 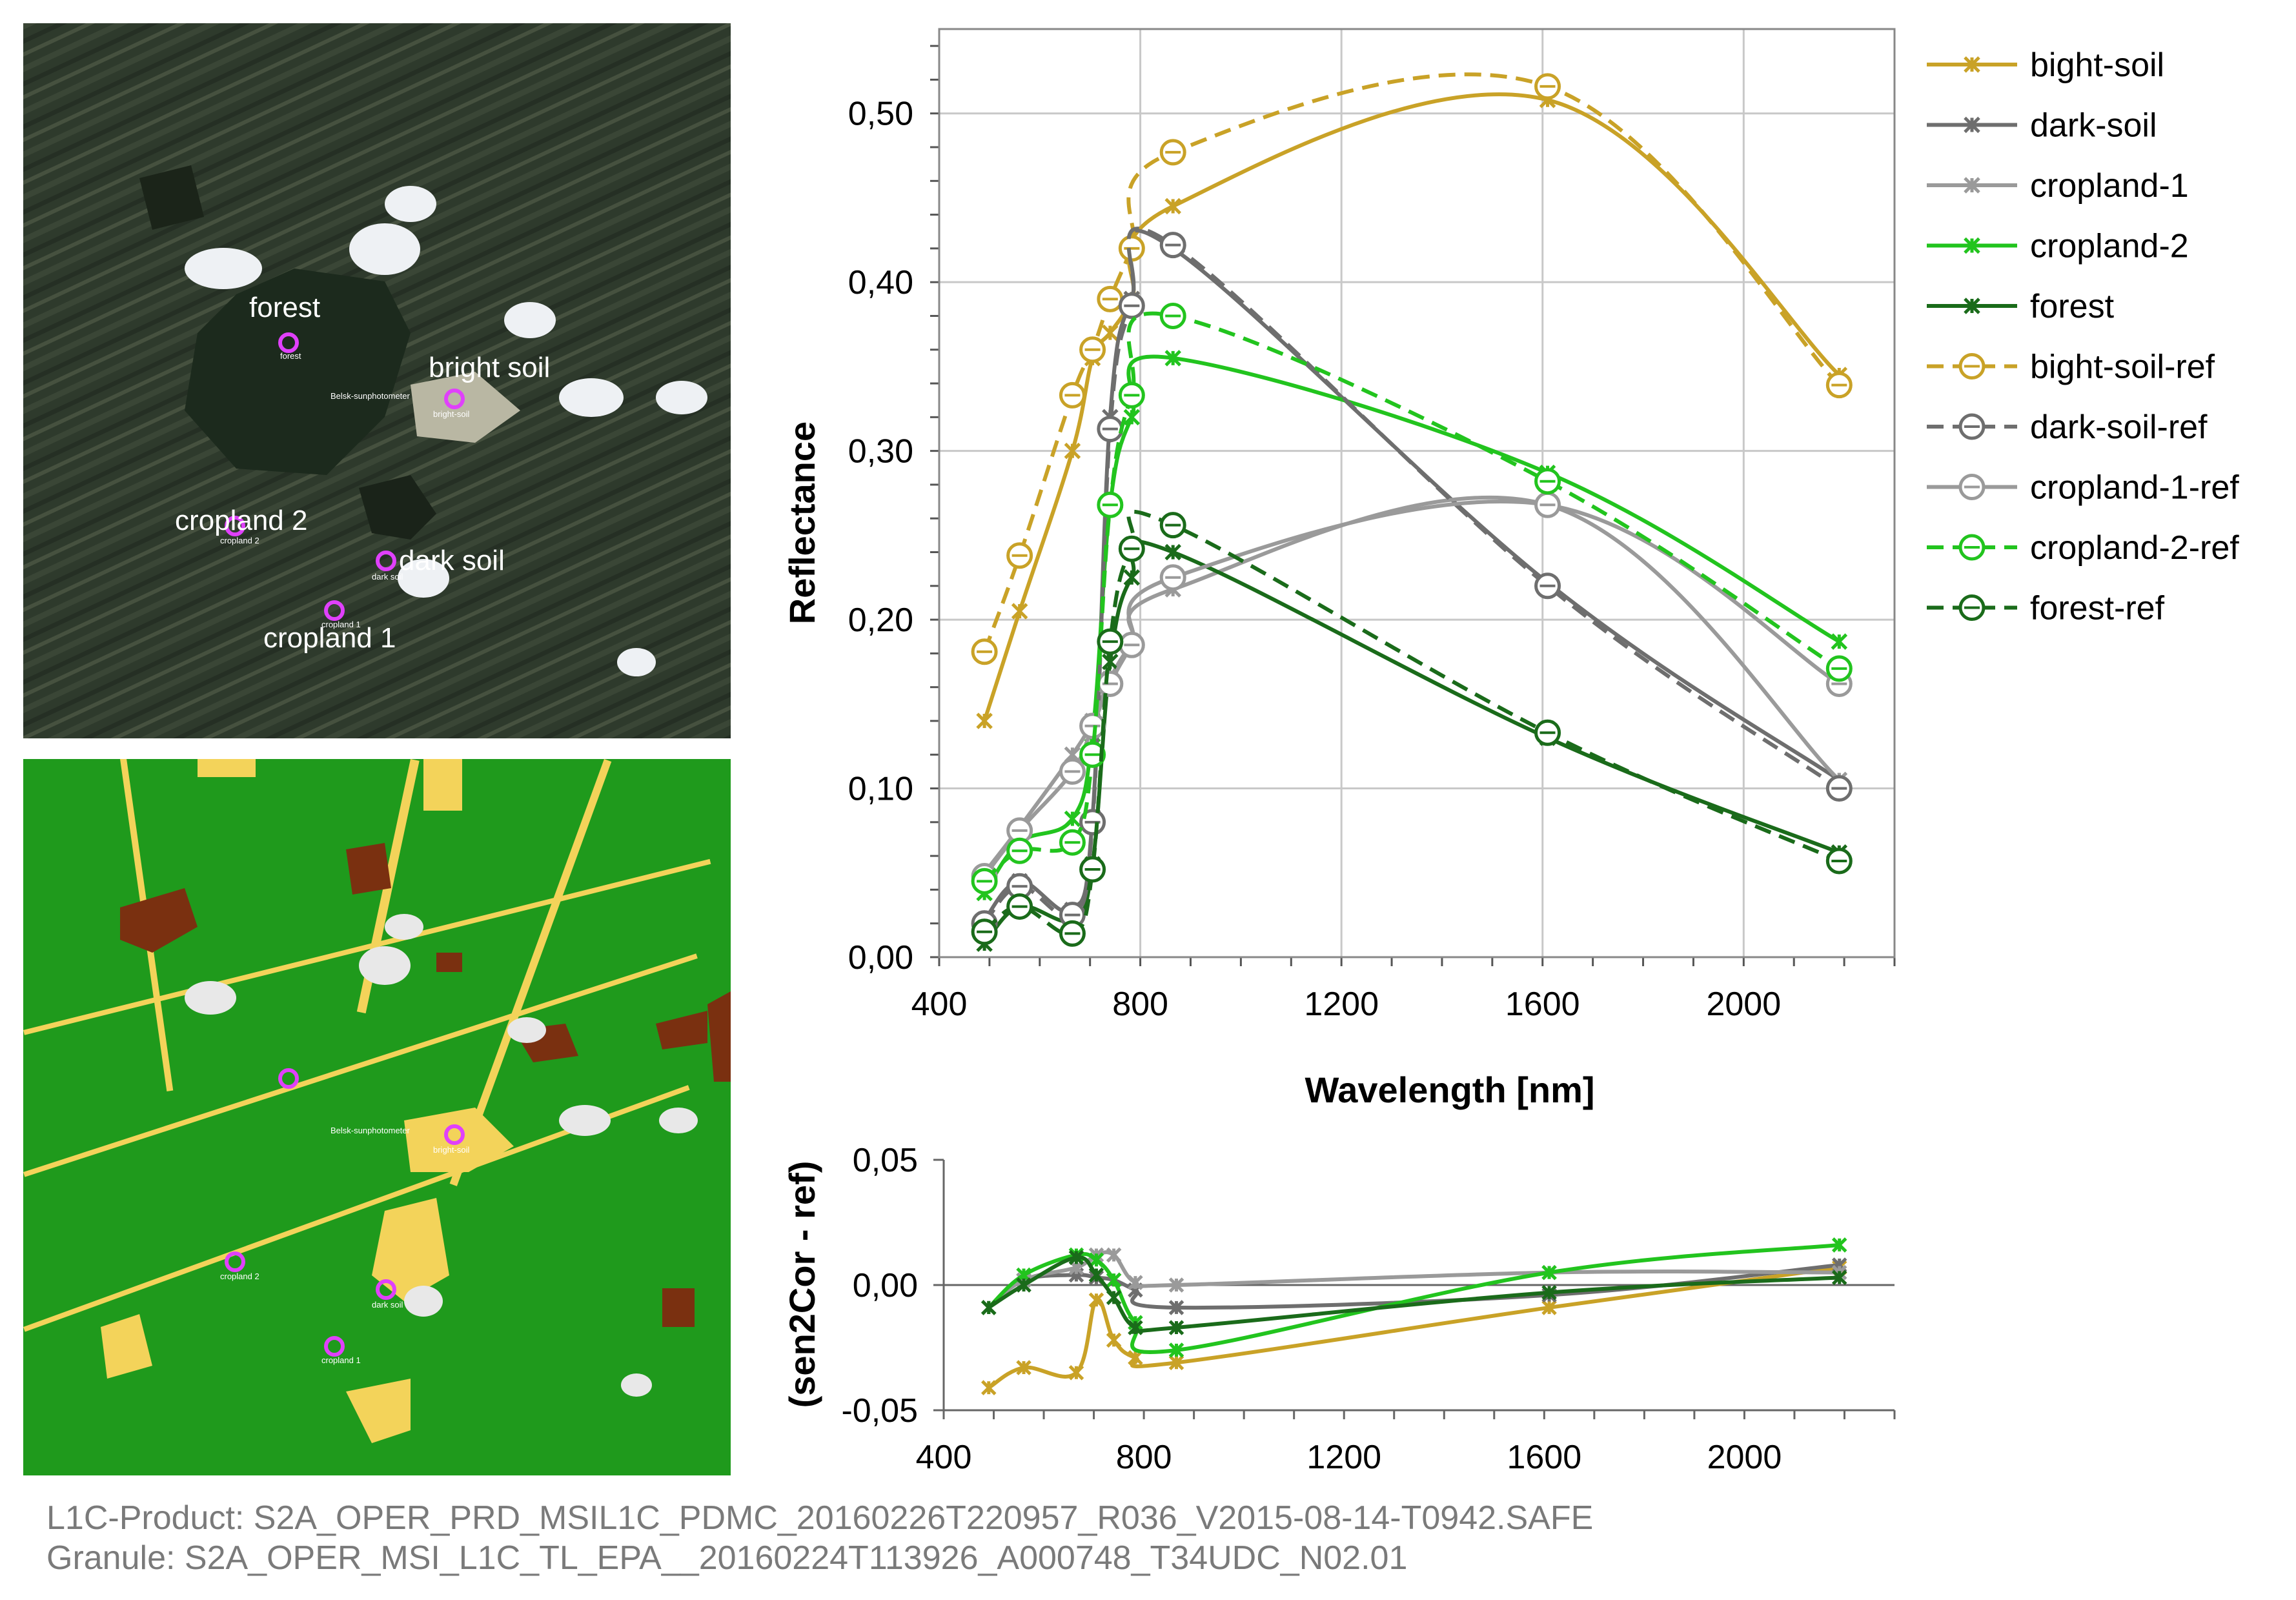 I want to click on class-small-label-dark-soil: dark soil, so click(x=387, y=1305).